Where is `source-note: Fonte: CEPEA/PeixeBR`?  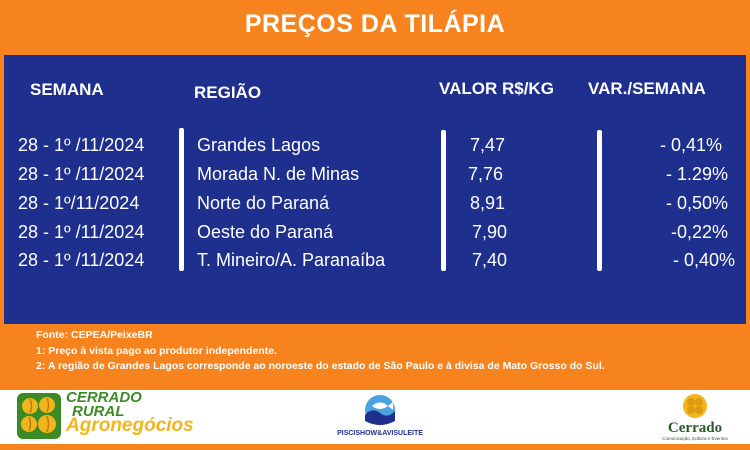
source-note: Fonte: CEPEA/PeixeBR is located at coordinates (94, 335).